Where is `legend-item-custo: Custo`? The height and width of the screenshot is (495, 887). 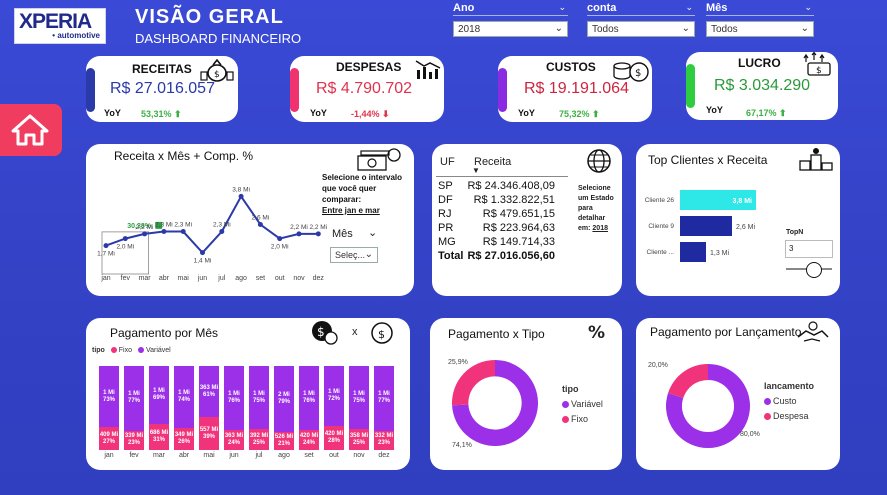
legend-item-custo: Custo is located at coordinates (789, 401).